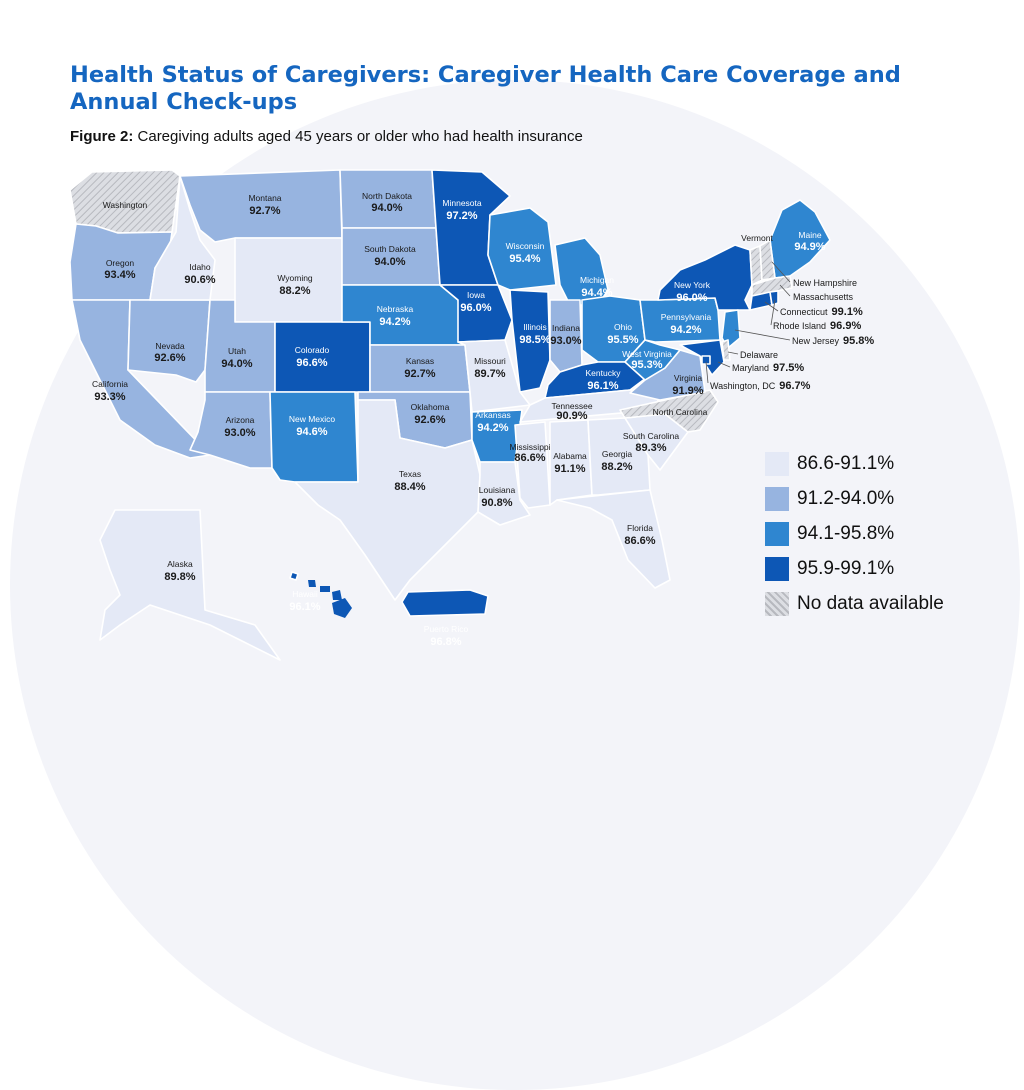 This screenshot has width=1024, height=1090. What do you see at coordinates (646, 365) in the screenshot?
I see `label-west-virginia-value: 95.3%` at bounding box center [646, 365].